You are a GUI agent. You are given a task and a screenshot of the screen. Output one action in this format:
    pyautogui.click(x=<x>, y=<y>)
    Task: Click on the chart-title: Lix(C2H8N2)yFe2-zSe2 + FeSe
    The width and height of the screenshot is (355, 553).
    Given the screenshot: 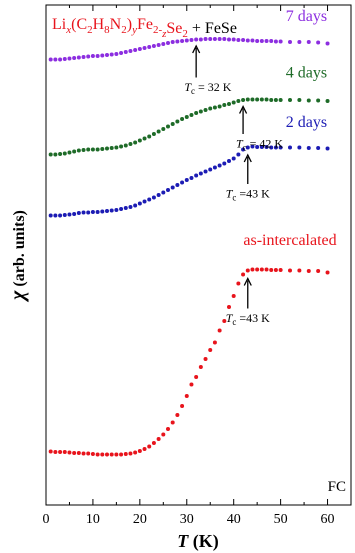 What is the action you would take?
    pyautogui.click(x=144, y=28)
    